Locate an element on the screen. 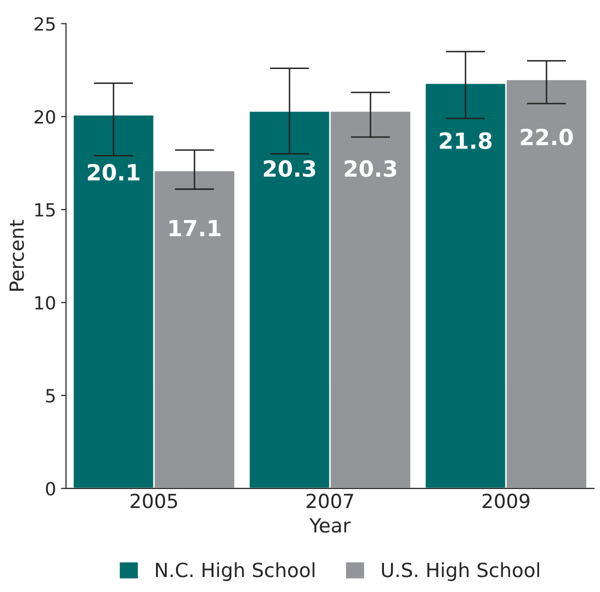 Image resolution: width=600 pixels, height=592 pixels. y-tick-label: 15 is located at coordinates (45, 210).